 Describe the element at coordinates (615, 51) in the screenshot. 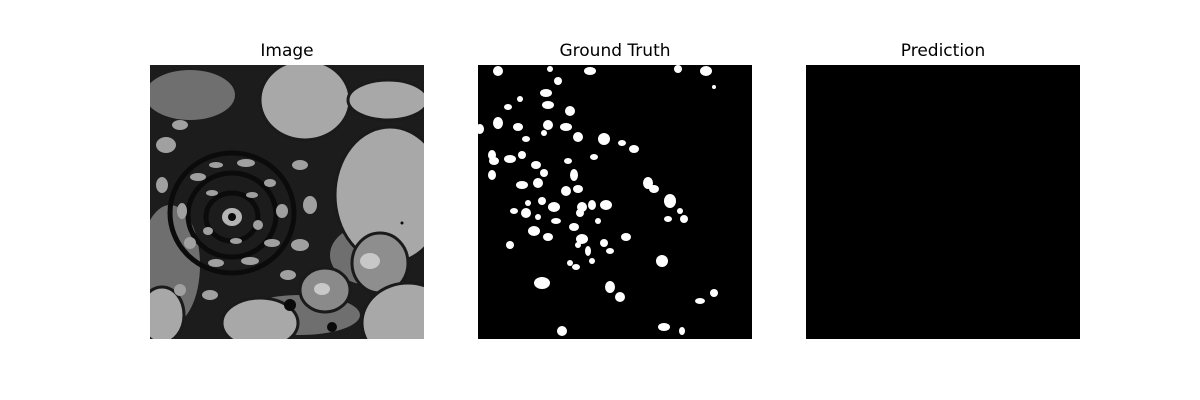

I see `panel-title-ground-truth: Ground Truth` at that location.